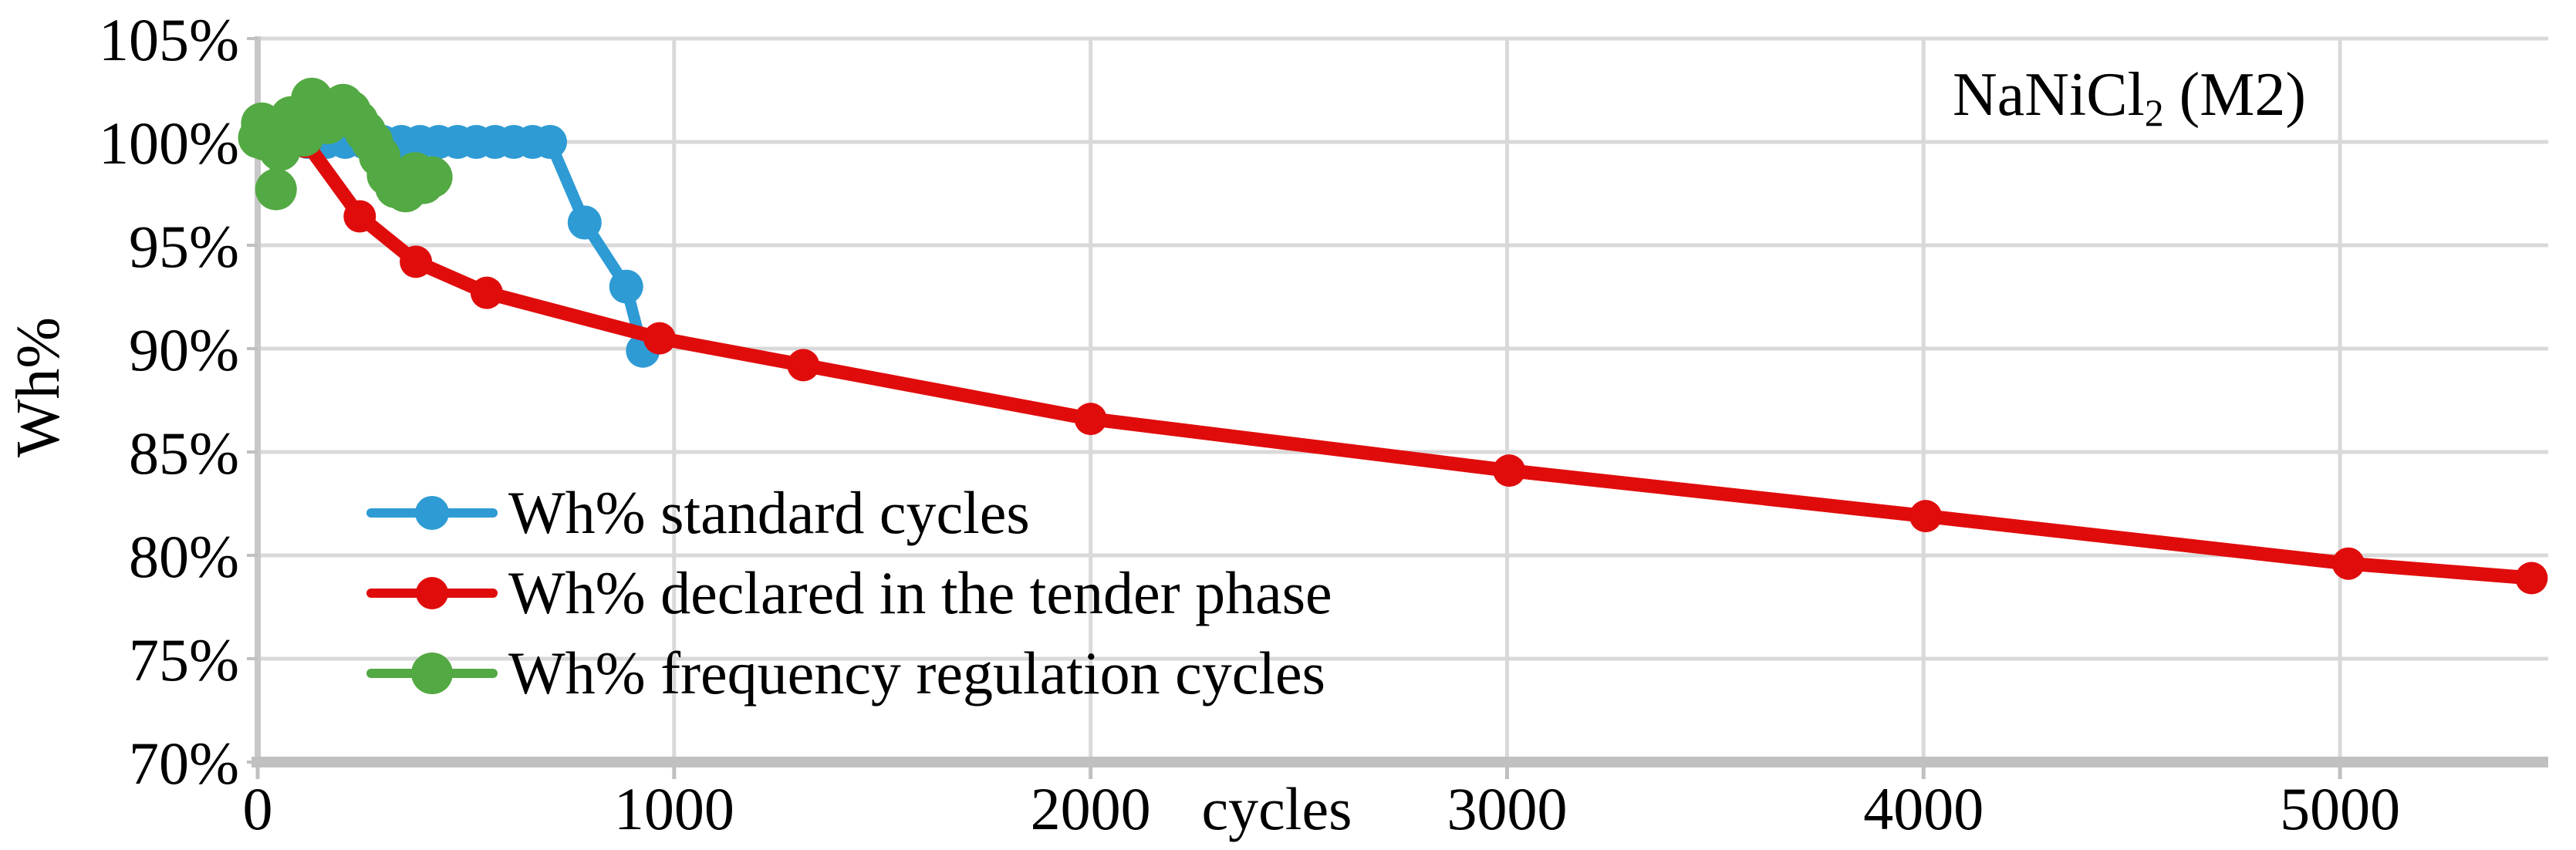 The image size is (2576, 850). What do you see at coordinates (2235, 95) in the screenshot?
I see `annotation-suffix: (M2)` at bounding box center [2235, 95].